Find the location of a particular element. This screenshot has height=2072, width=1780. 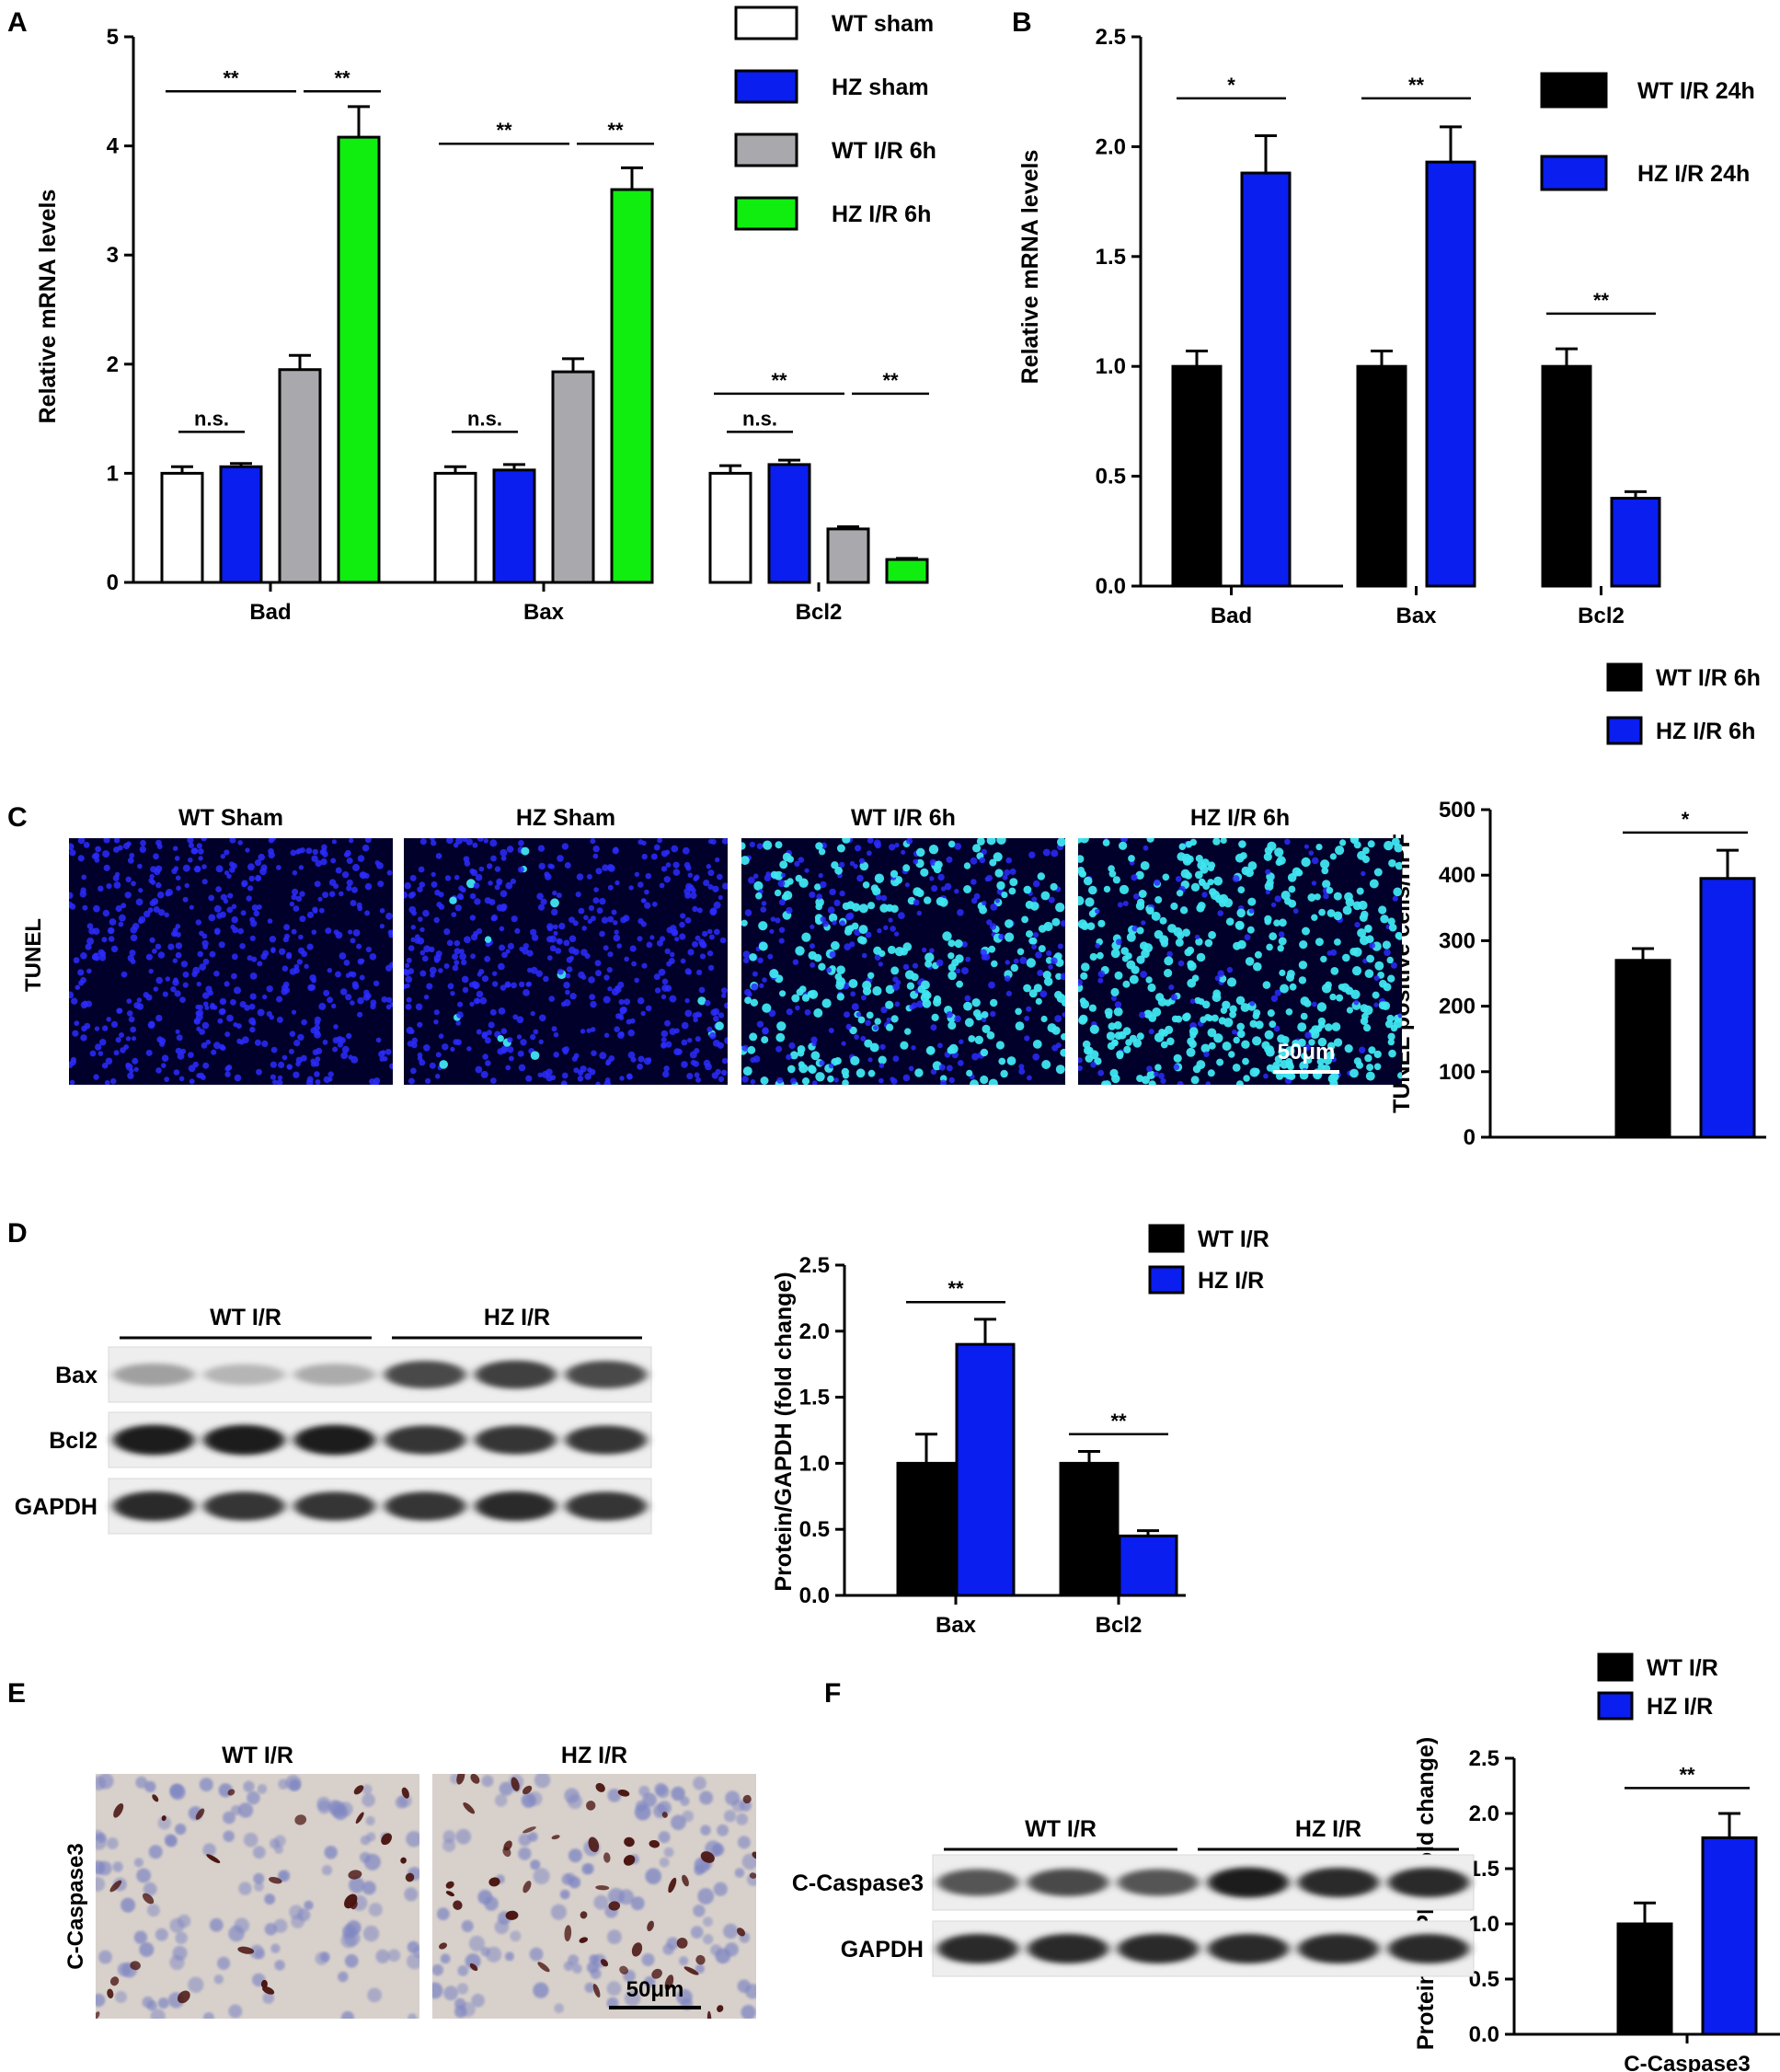

significance-label: ** is located at coordinates (1416, 85).